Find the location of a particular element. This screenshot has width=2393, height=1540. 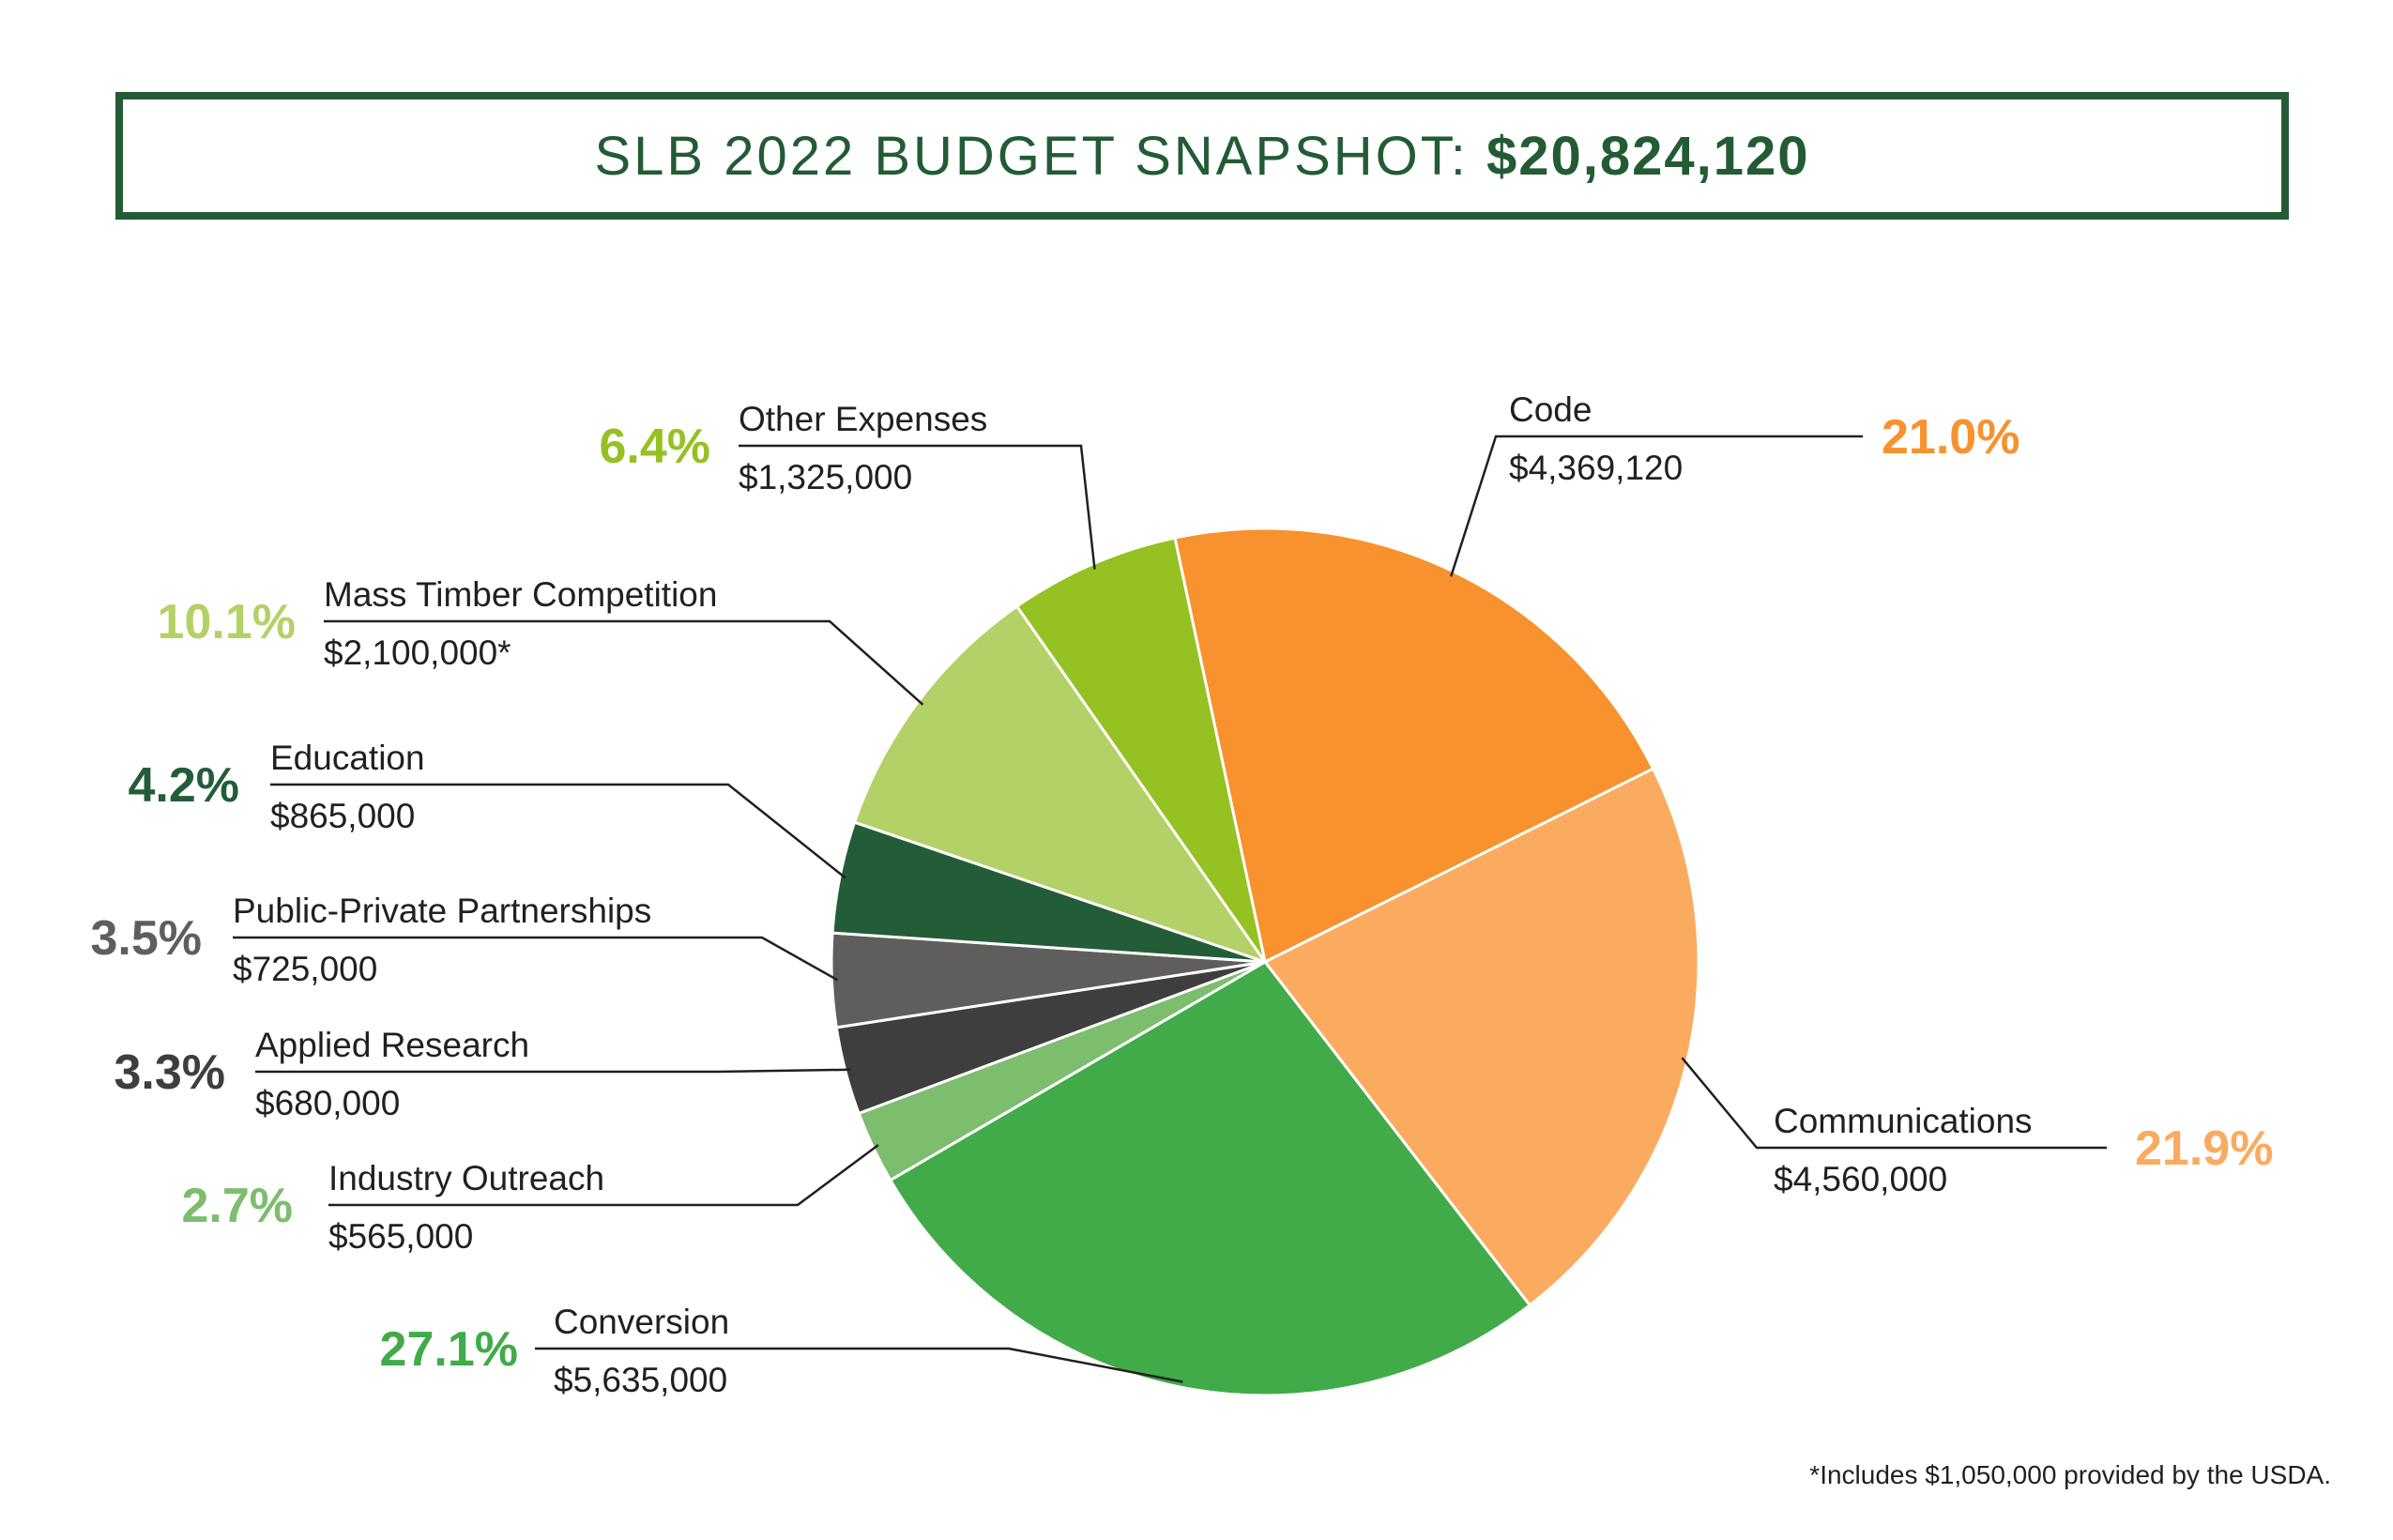

slice-percent-mass-timber-competition: 10.1% is located at coordinates (227, 622).